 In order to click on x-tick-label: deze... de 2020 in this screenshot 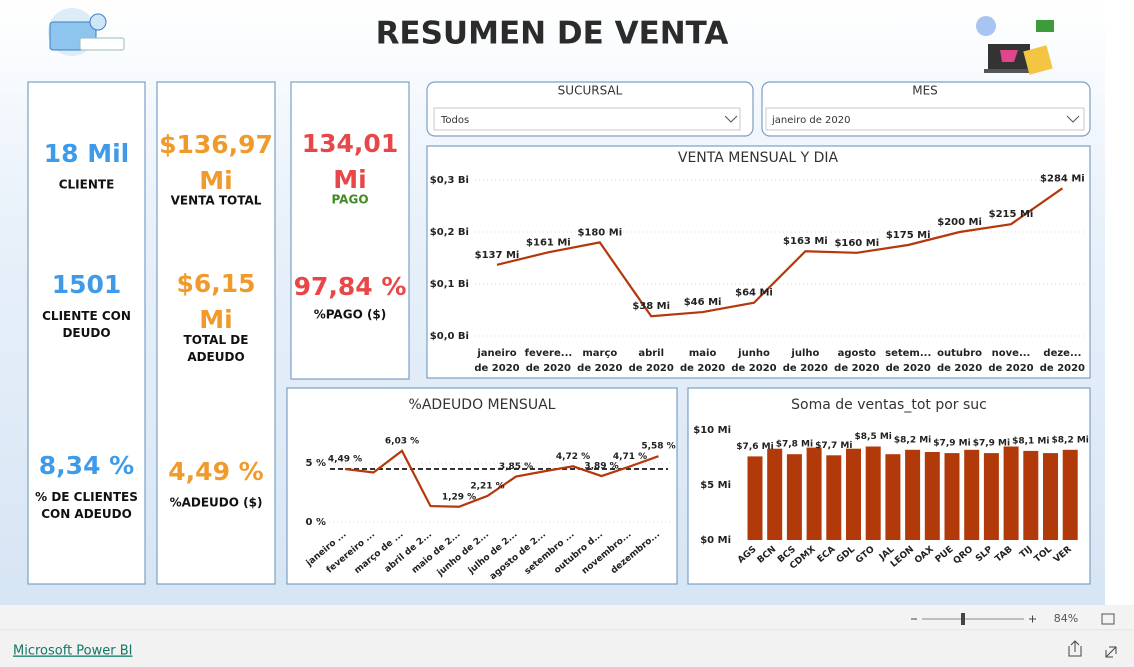, I will do `click(1062, 361)`.